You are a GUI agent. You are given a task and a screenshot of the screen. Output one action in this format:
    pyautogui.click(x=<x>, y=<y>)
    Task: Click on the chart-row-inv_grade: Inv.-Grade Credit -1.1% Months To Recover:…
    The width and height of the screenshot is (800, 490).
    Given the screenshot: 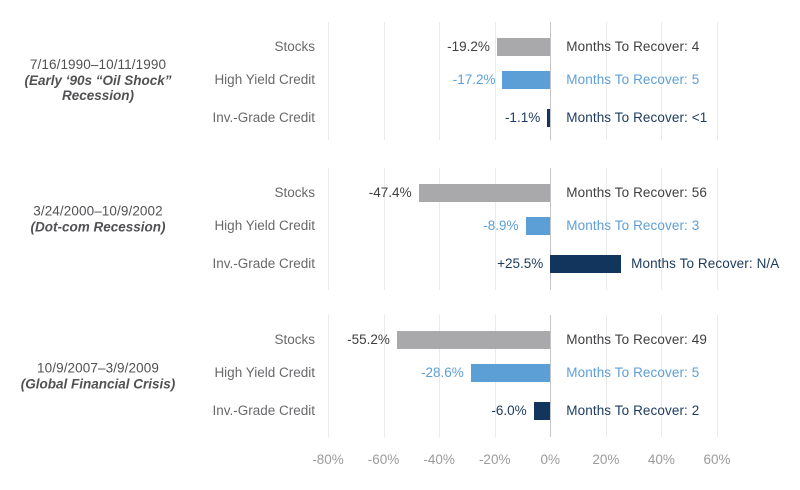 What is the action you would take?
    pyautogui.click(x=400, y=118)
    